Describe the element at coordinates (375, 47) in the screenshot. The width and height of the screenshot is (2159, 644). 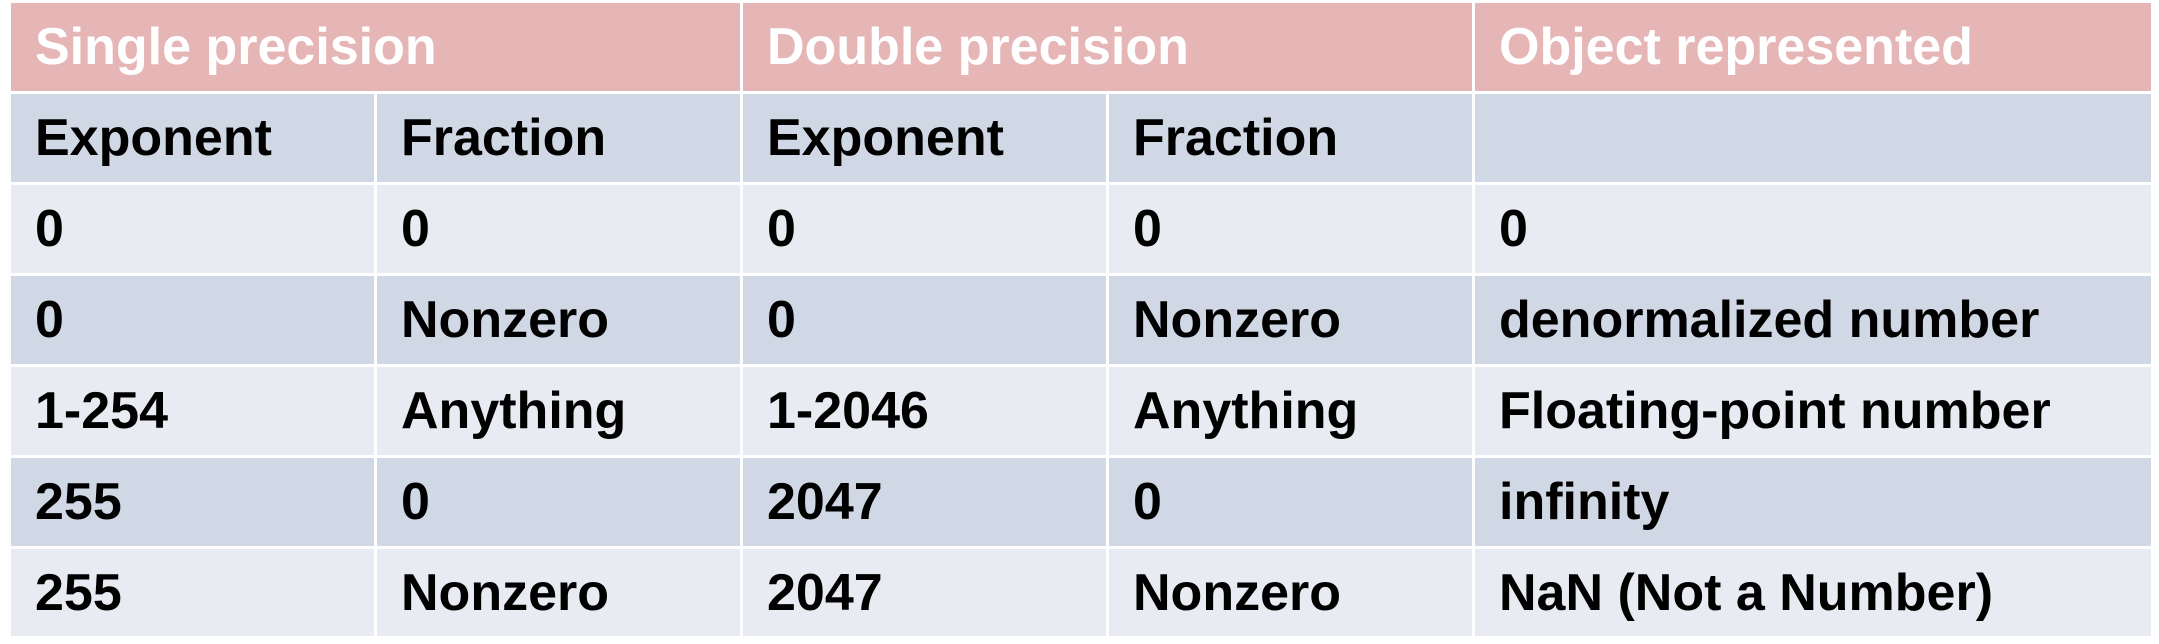
I see `group-header-single-precision: Single precision` at that location.